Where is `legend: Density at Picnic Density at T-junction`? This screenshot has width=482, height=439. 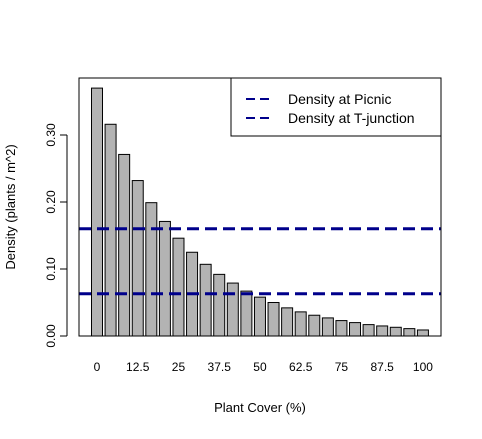
legend: Density at Picnic Density at T-junction is located at coordinates (336, 107).